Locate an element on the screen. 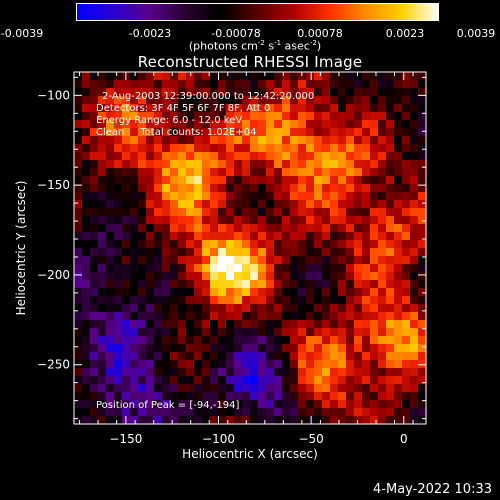 This screenshot has width=500, height=500. axis-tick-label: −100 is located at coordinates (218, 439).